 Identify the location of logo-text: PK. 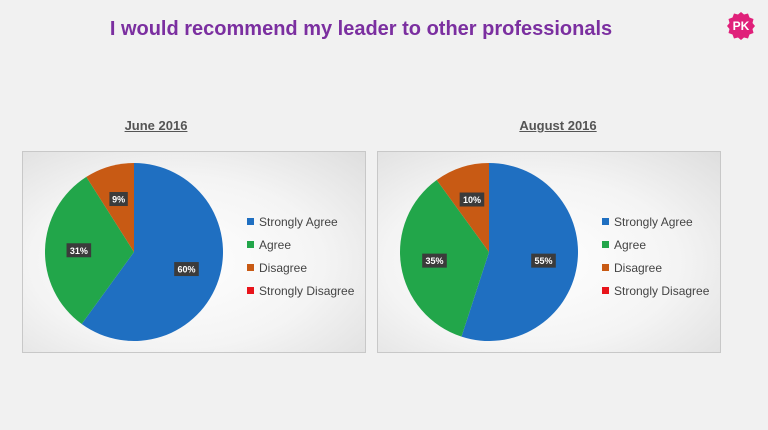
(741, 26).